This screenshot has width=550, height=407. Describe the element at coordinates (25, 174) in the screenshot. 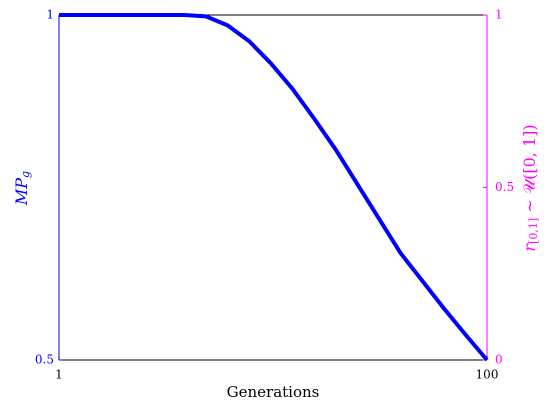

I see `y-label-sub: g` at that location.